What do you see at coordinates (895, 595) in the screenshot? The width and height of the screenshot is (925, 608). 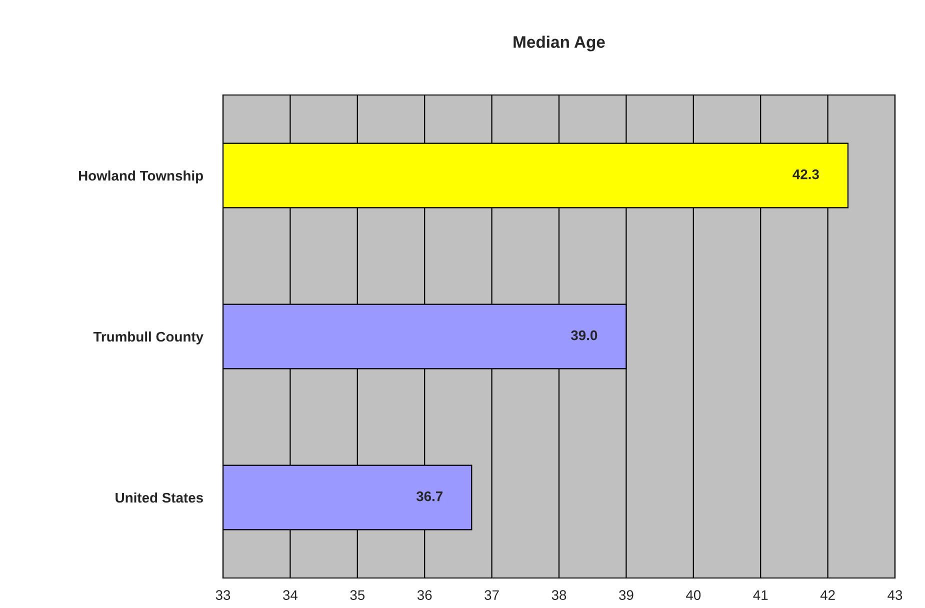 I see `x-tick-label: 43` at bounding box center [895, 595].